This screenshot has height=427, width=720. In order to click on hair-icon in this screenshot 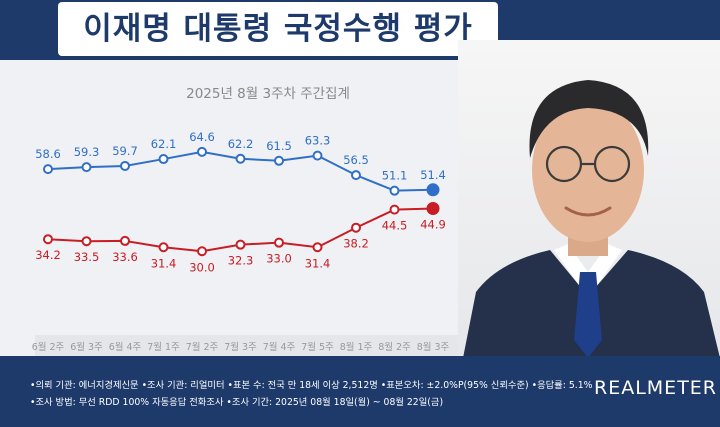, I will do `click(589, 119)`.